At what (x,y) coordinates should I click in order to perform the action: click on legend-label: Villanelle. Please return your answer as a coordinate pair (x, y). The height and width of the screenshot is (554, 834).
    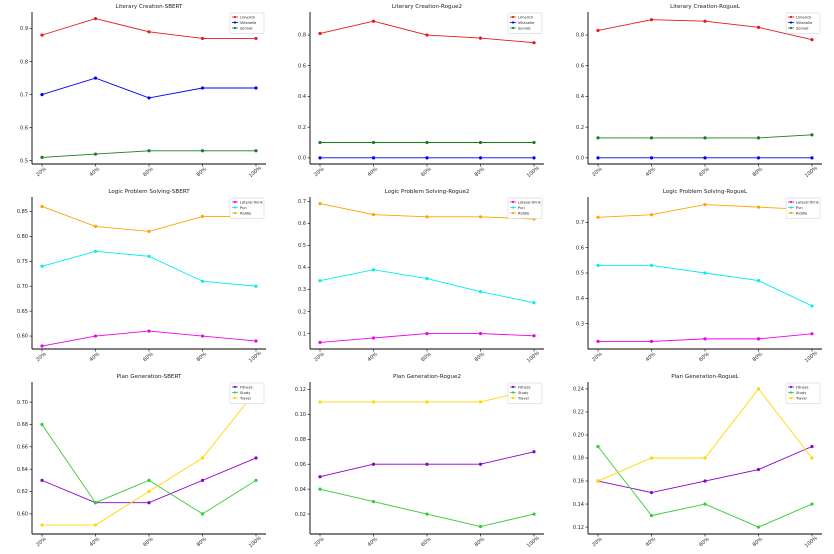
    Looking at the image, I should click on (804, 23).